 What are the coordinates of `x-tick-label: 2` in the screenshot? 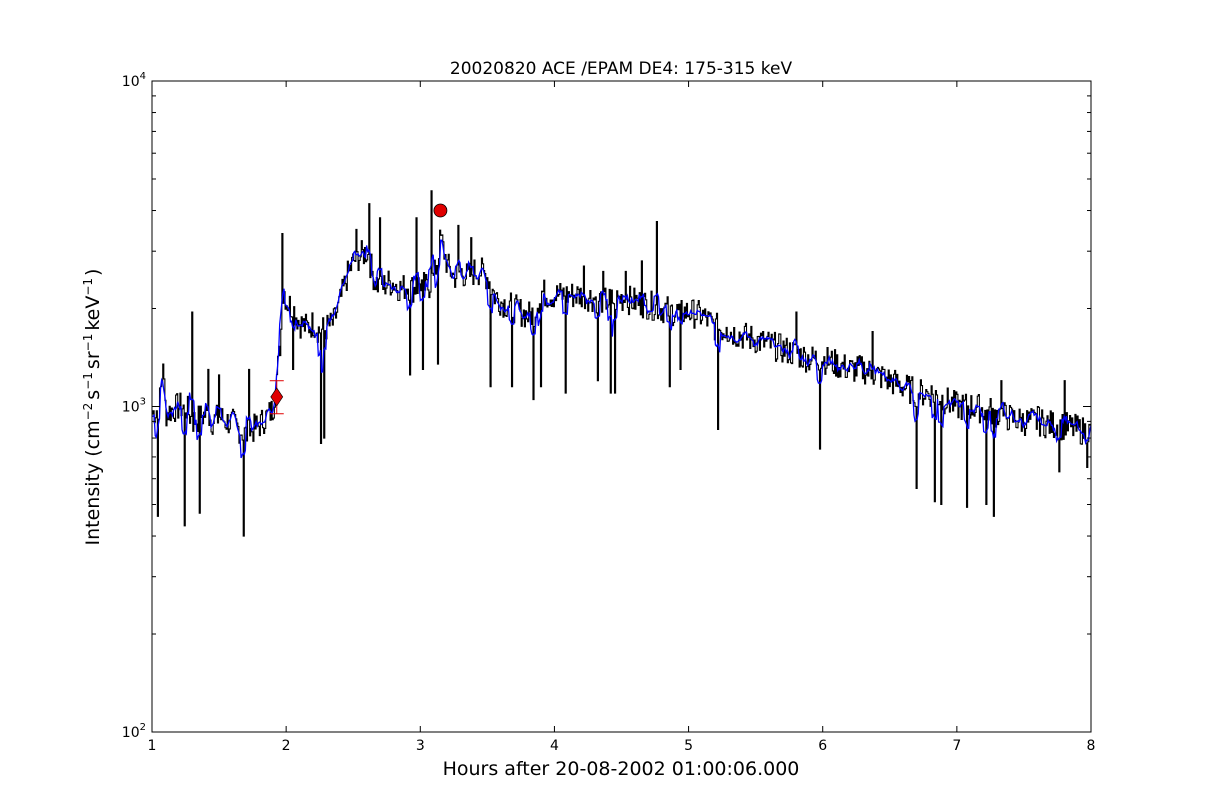 It's located at (286, 746).